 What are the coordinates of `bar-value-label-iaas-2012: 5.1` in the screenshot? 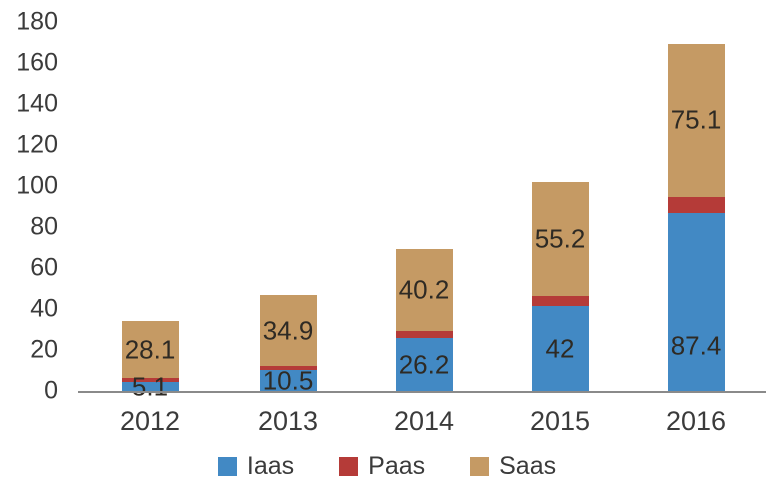 It's located at (150, 386).